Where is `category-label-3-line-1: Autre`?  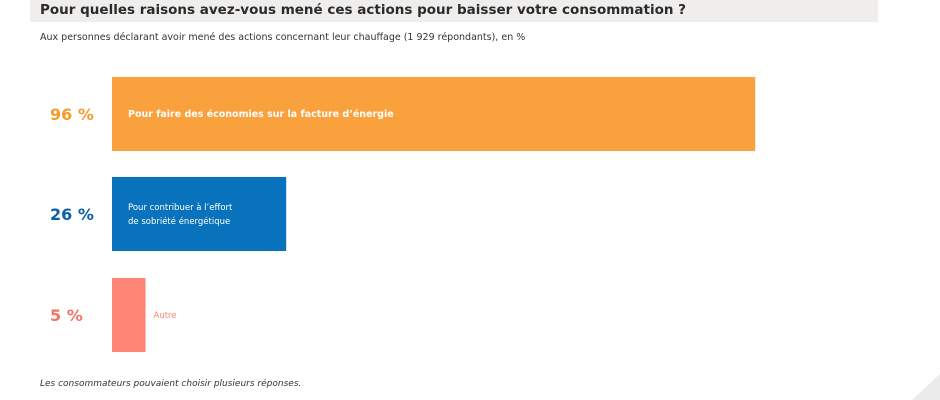 category-label-3-line-1: Autre is located at coordinates (165, 316).